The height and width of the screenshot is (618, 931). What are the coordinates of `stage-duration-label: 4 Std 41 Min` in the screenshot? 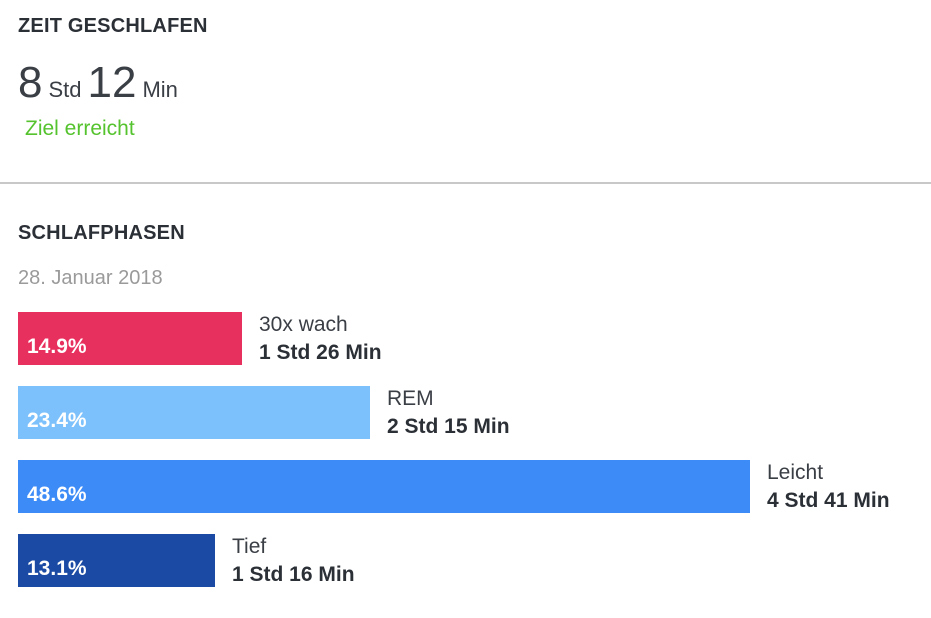 It's located at (828, 500).